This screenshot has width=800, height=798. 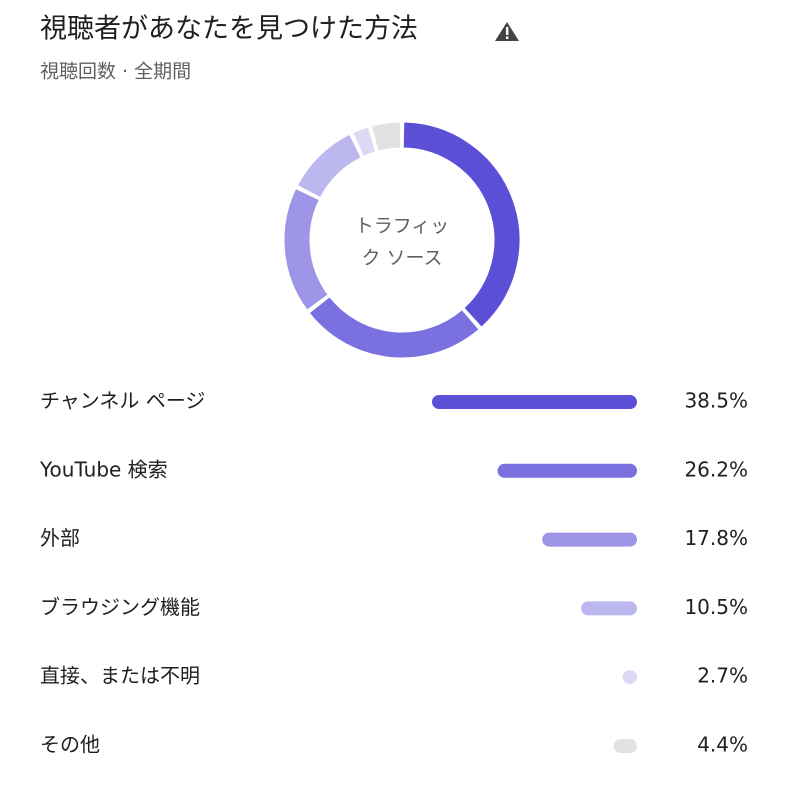 What do you see at coordinates (229, 29) in the screenshot?
I see `title: 視聴者があなたを見つけた方法` at bounding box center [229, 29].